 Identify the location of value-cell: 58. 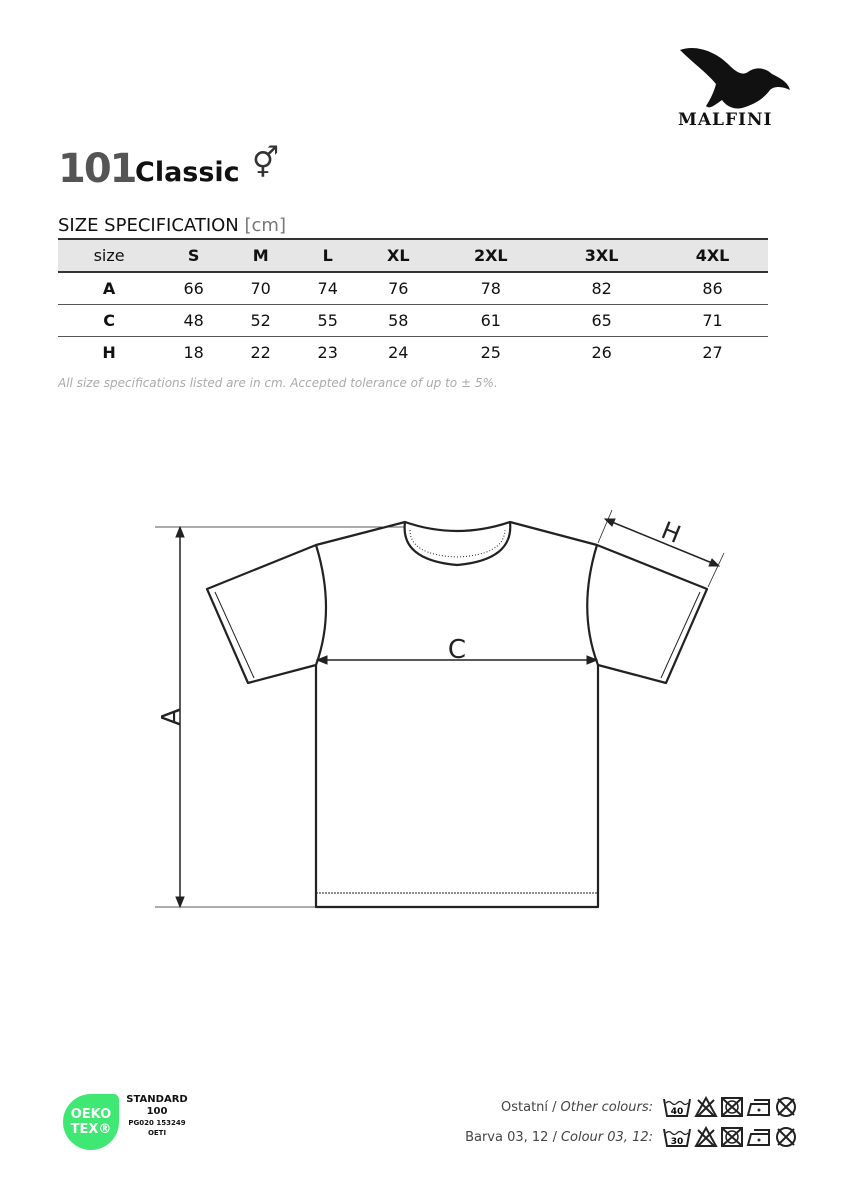
(398, 320).